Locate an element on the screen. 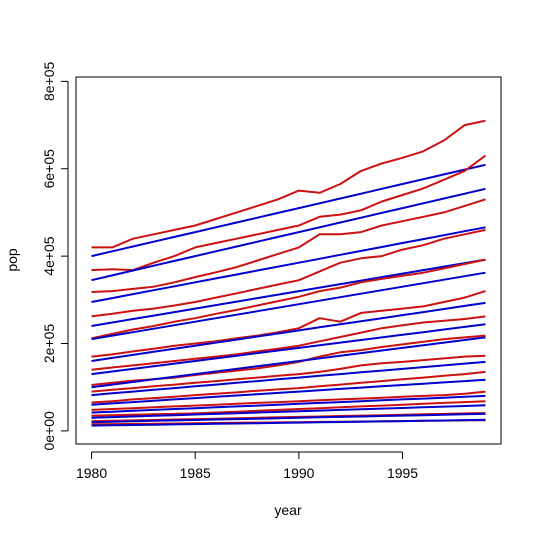  y-tick-label-600000: 6e+05 is located at coordinates (49, 169).